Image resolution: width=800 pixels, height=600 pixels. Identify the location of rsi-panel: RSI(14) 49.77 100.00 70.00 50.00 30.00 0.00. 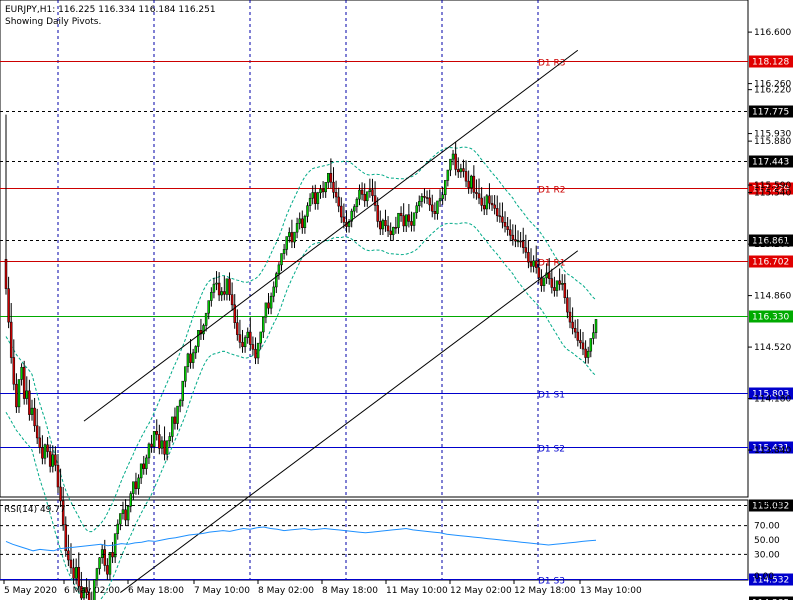
(393, 541).